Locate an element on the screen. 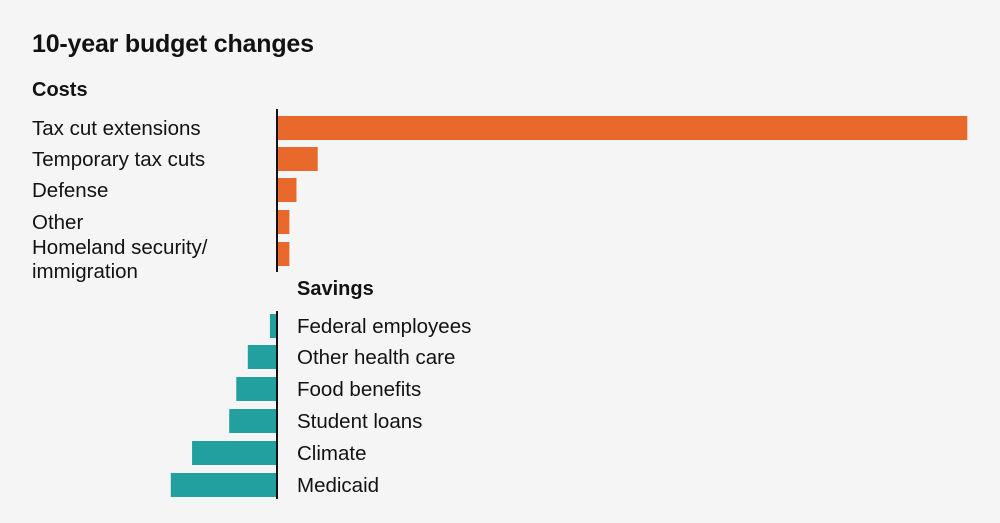 This screenshot has height=523, width=1000. savings-section-label: Savings is located at coordinates (335, 289).